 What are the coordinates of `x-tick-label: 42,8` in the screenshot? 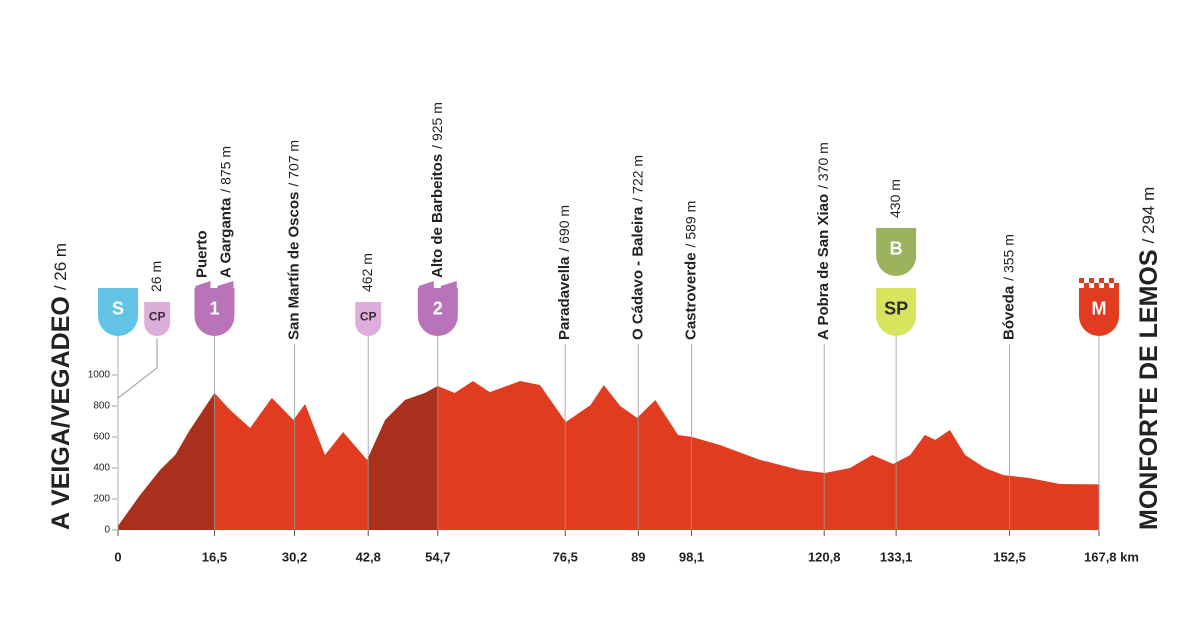 It's located at (368, 556).